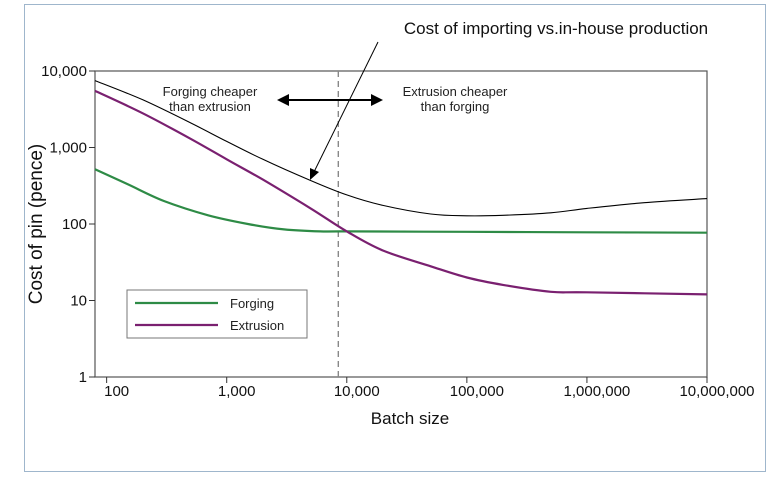 The height and width of the screenshot is (492, 781). I want to click on legend: Forging Extrusion, so click(217, 314).